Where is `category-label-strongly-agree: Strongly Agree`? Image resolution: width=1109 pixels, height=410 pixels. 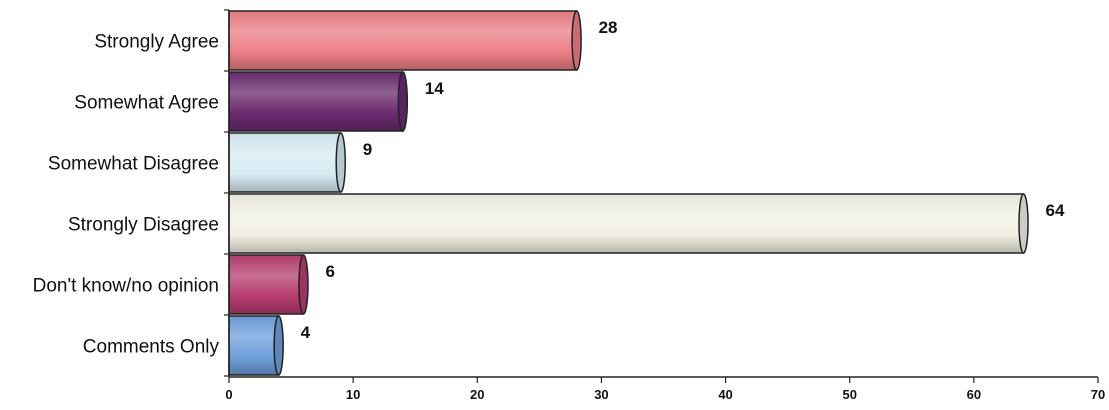
category-label-strongly-agree: Strongly Agree is located at coordinates (156, 42).